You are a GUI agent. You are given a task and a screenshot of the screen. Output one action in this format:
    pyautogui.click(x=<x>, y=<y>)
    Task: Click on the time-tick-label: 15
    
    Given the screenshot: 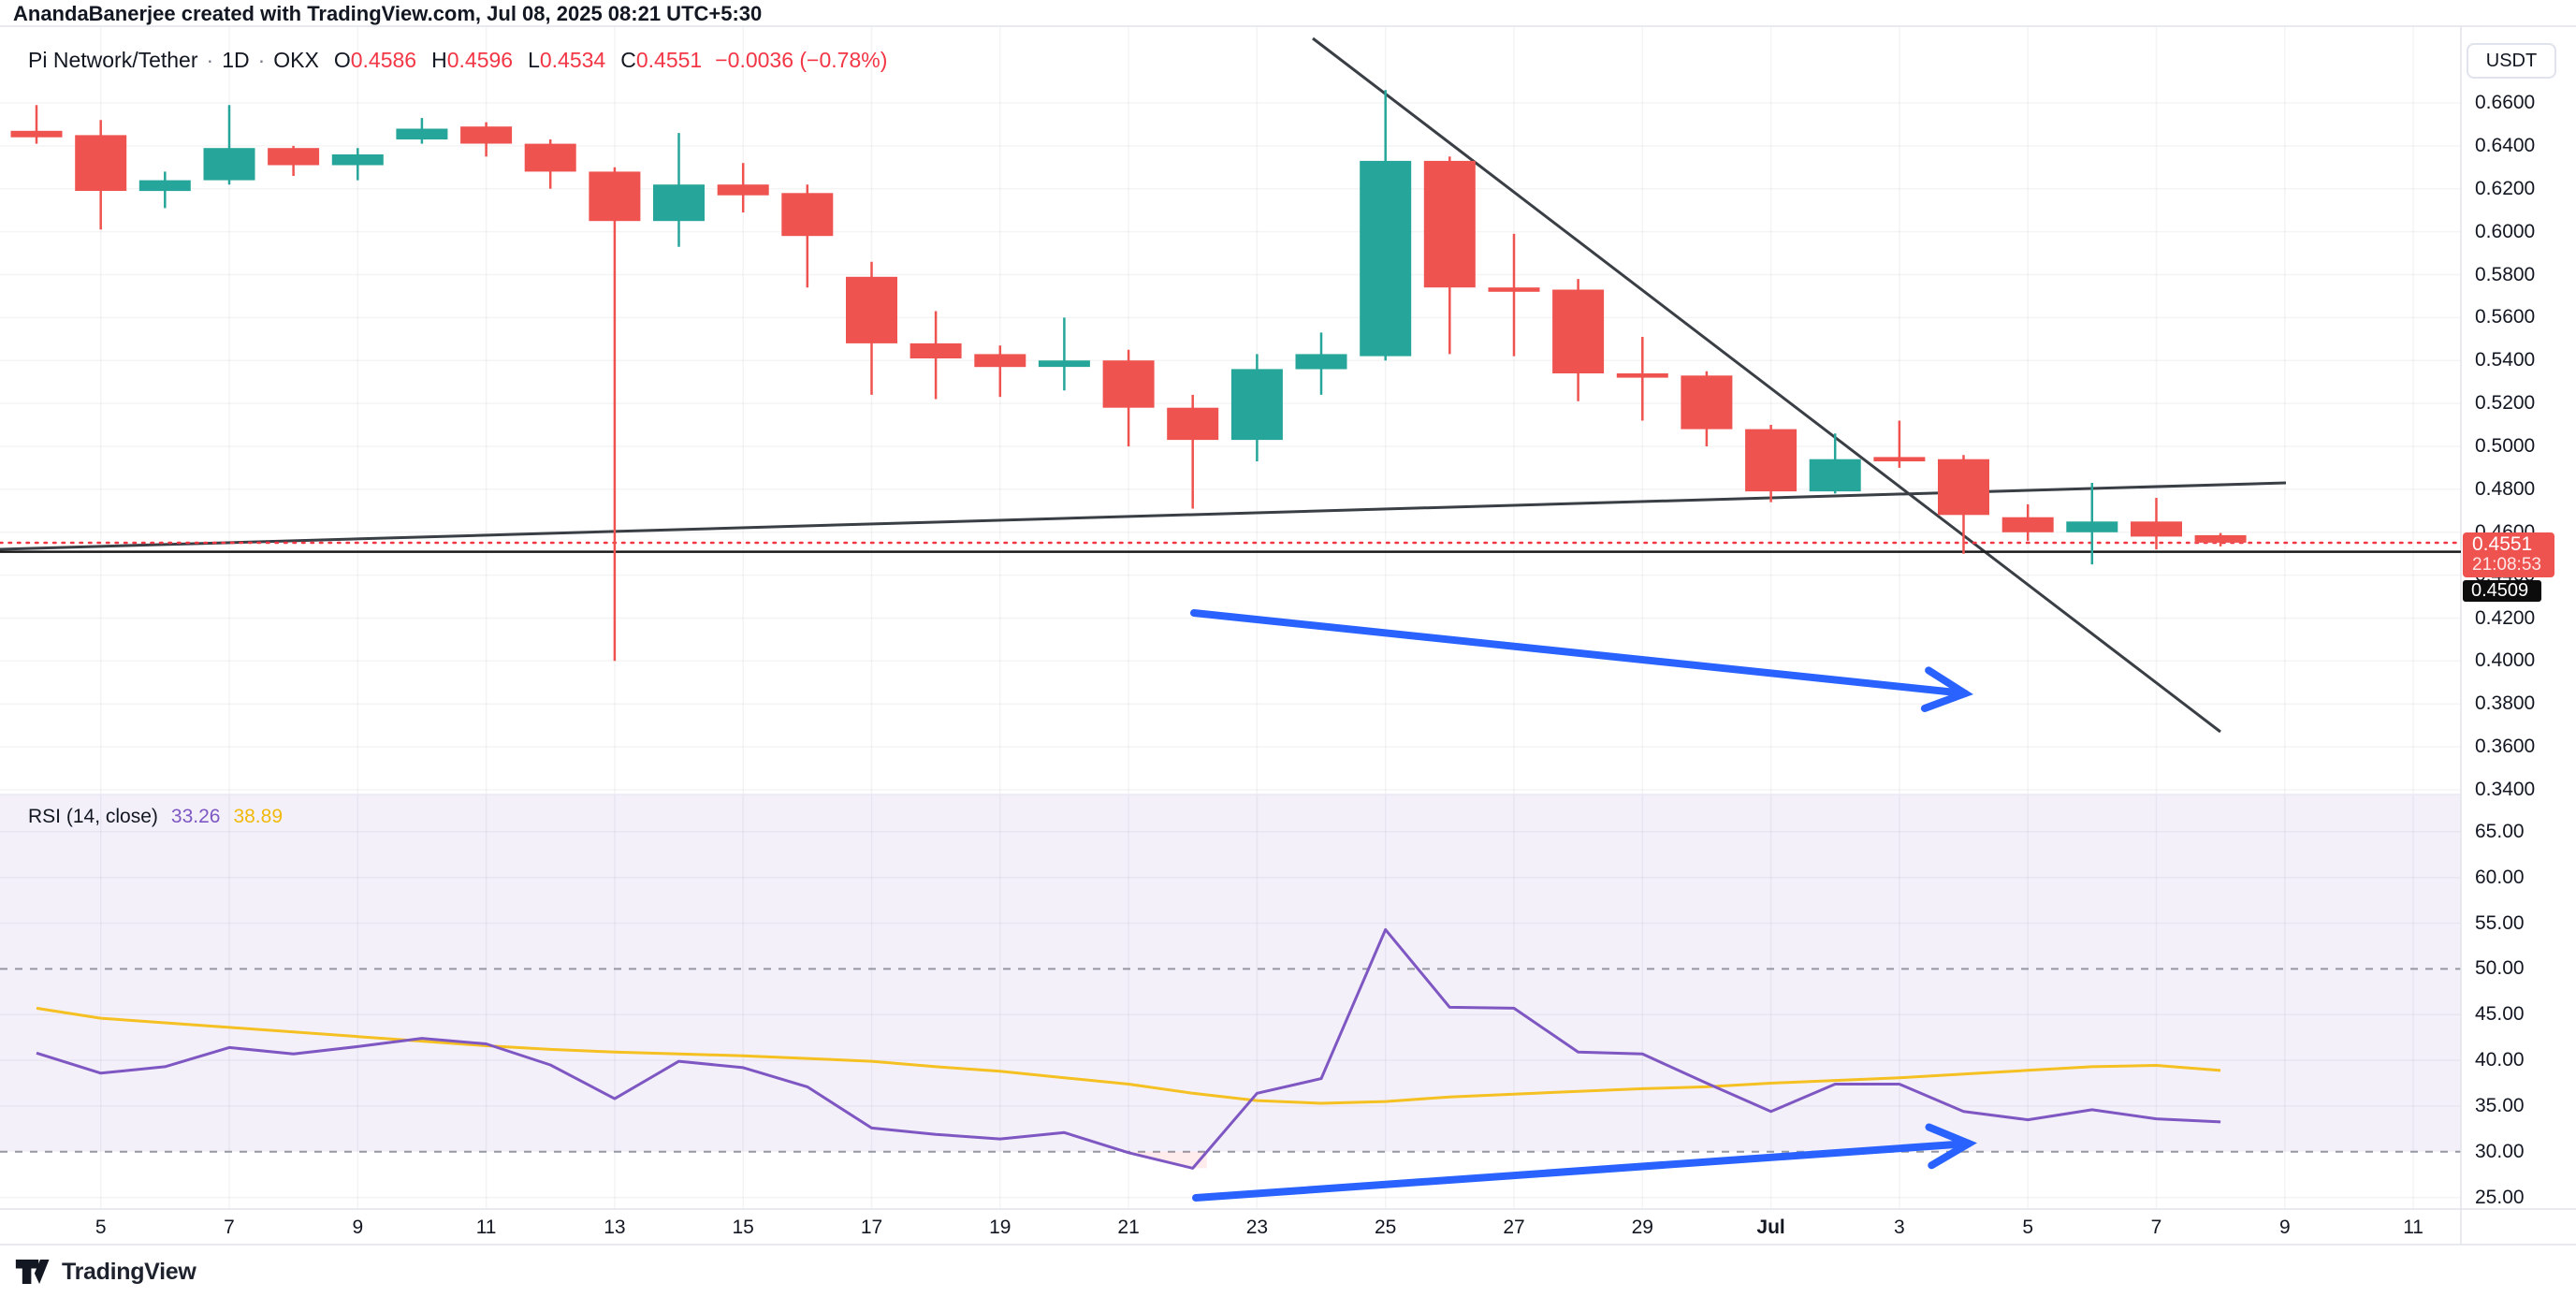 What is the action you would take?
    pyautogui.click(x=743, y=1227)
    